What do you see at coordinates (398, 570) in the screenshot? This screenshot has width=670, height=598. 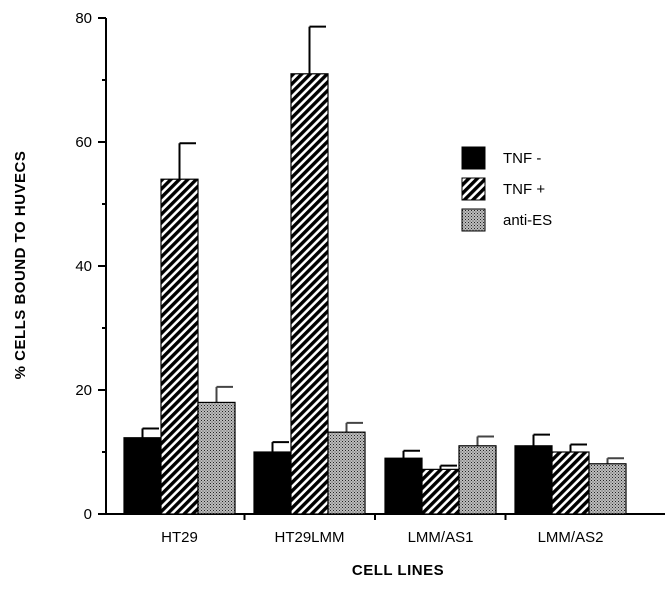 I see `x-axis-title: CELL LINES` at bounding box center [398, 570].